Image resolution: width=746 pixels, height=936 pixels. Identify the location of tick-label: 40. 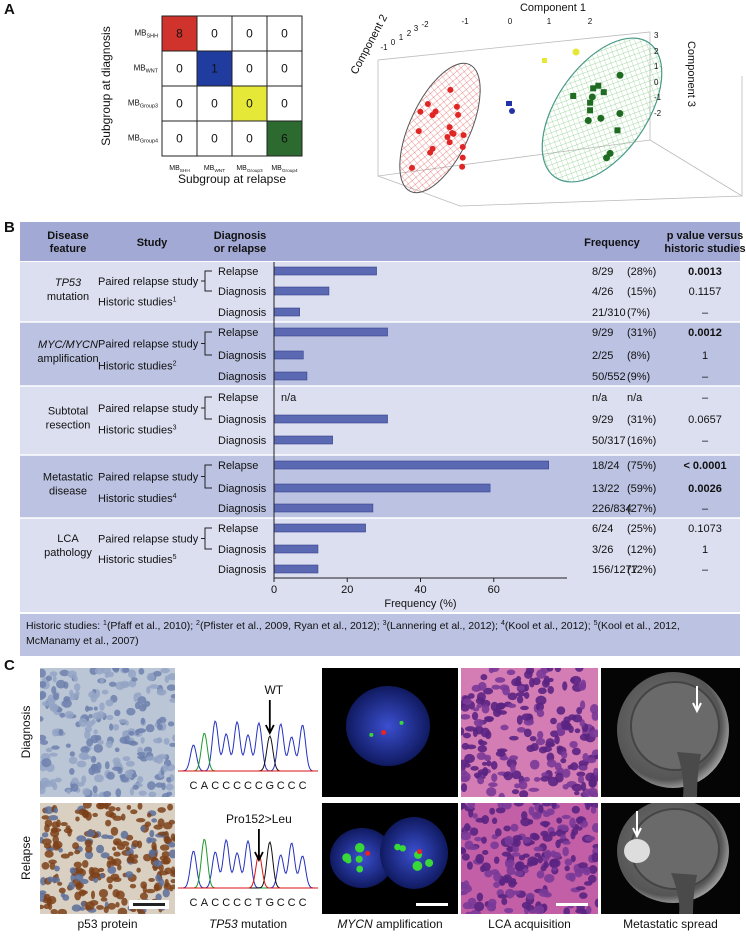
(420, 590).